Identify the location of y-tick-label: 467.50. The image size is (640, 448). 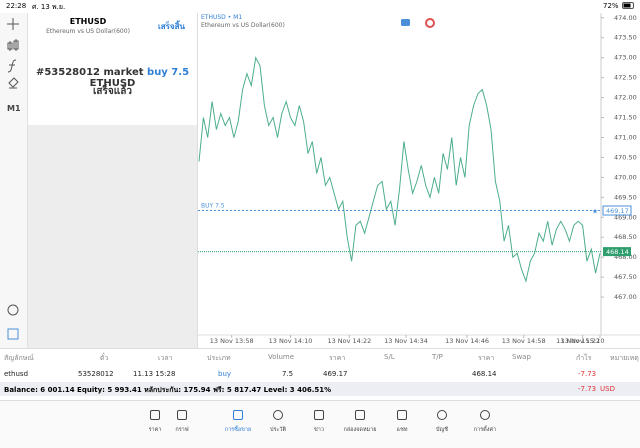
(625, 277).